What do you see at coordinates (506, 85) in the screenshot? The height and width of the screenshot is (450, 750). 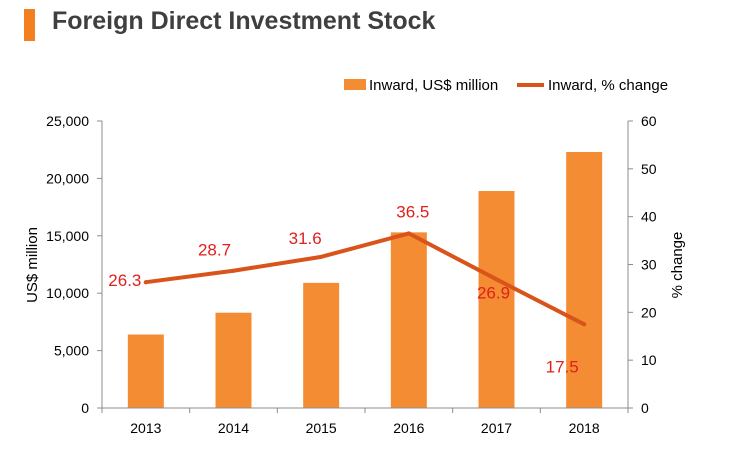 I see `legend: Inward, US$ million Inward, % change` at bounding box center [506, 85].